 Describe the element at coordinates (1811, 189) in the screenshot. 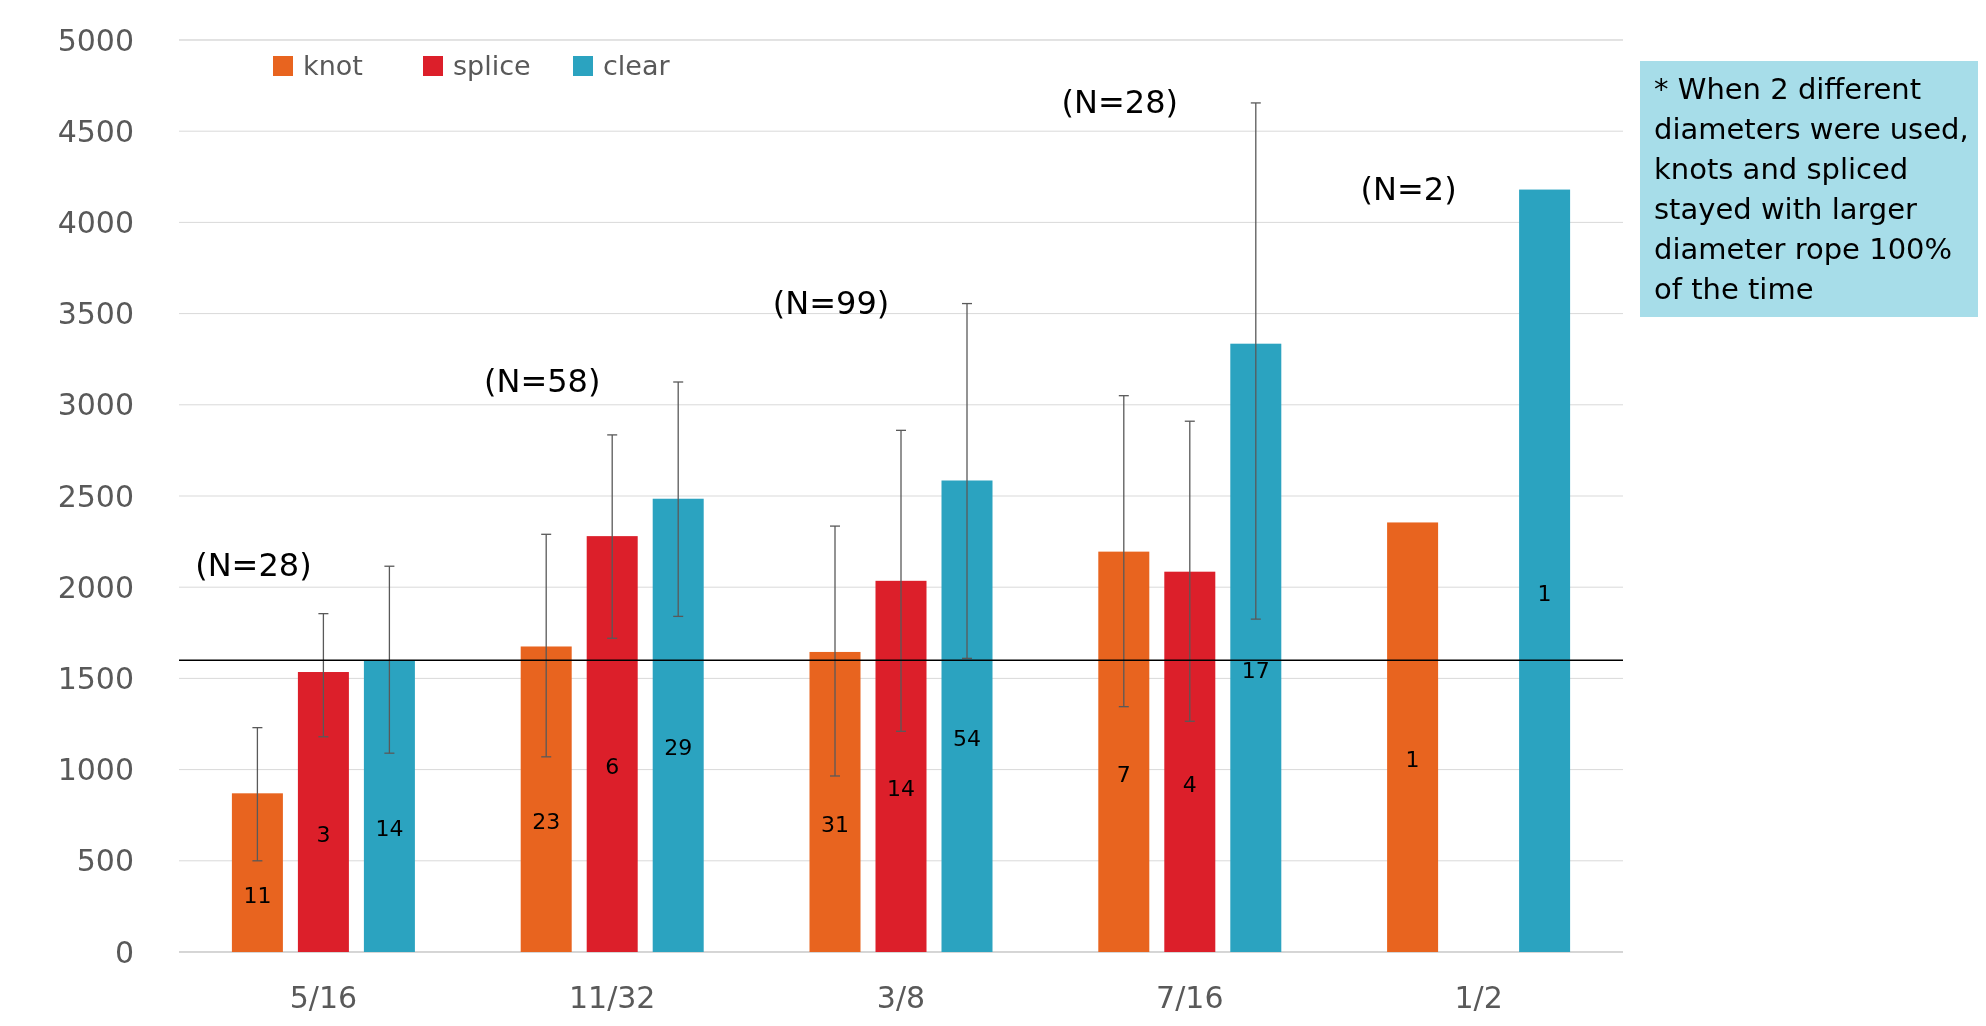

I see `text: * When 2 different diameters were used, knots and spliced stayed with larger diameter rope 100% of the time` at that location.